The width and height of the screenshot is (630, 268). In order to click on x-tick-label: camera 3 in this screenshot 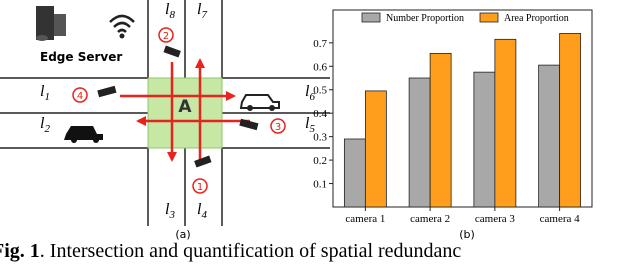, I will do `click(495, 219)`.